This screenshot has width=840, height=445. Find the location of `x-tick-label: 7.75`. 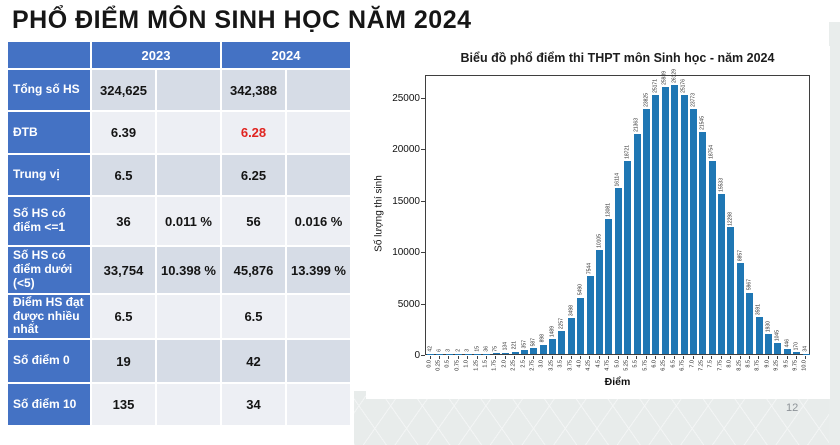

x-tick-label: 7.75 is located at coordinates (720, 365).